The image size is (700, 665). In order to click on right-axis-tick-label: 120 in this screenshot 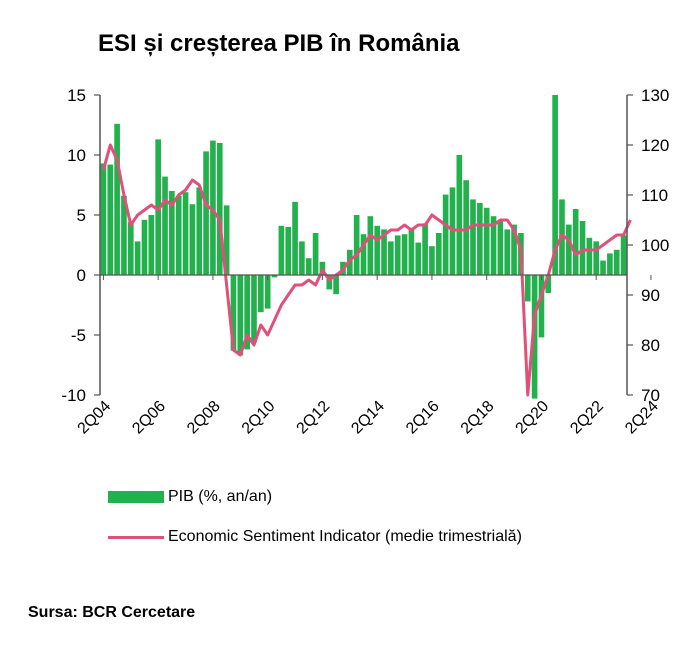, I will do `click(655, 145)`.